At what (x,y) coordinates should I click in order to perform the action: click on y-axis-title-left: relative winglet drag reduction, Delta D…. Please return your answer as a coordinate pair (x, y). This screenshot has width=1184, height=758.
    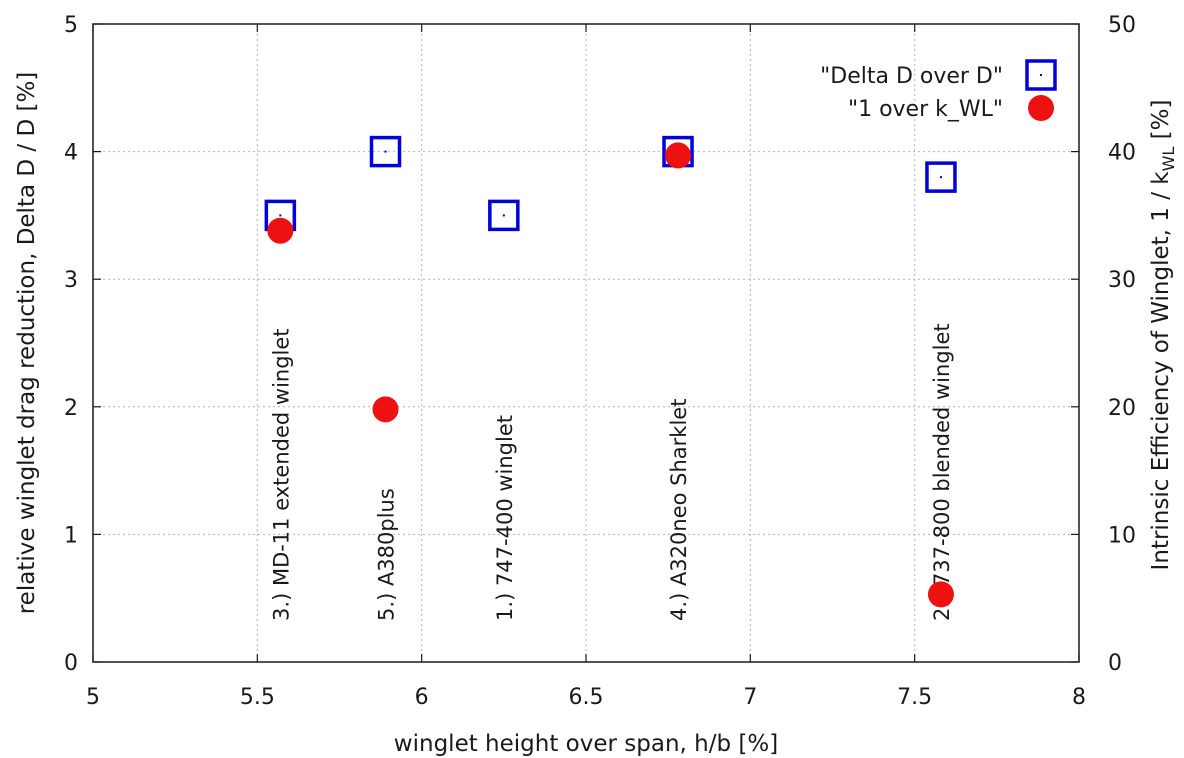
    Looking at the image, I should click on (27, 343).